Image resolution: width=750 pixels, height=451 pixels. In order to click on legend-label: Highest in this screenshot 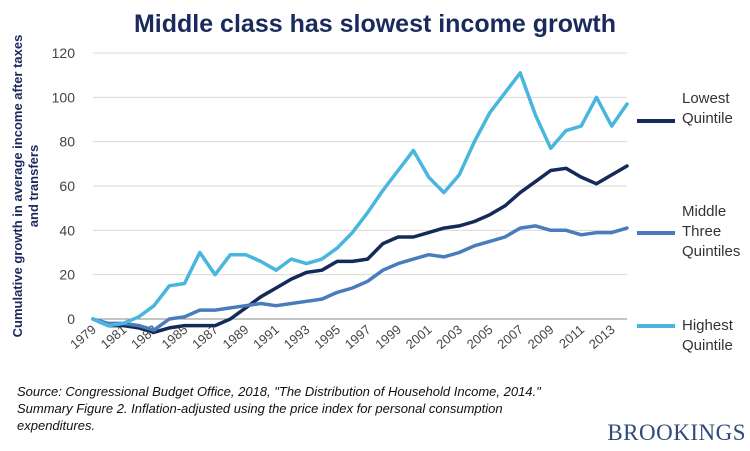, I will do `click(708, 325)`.